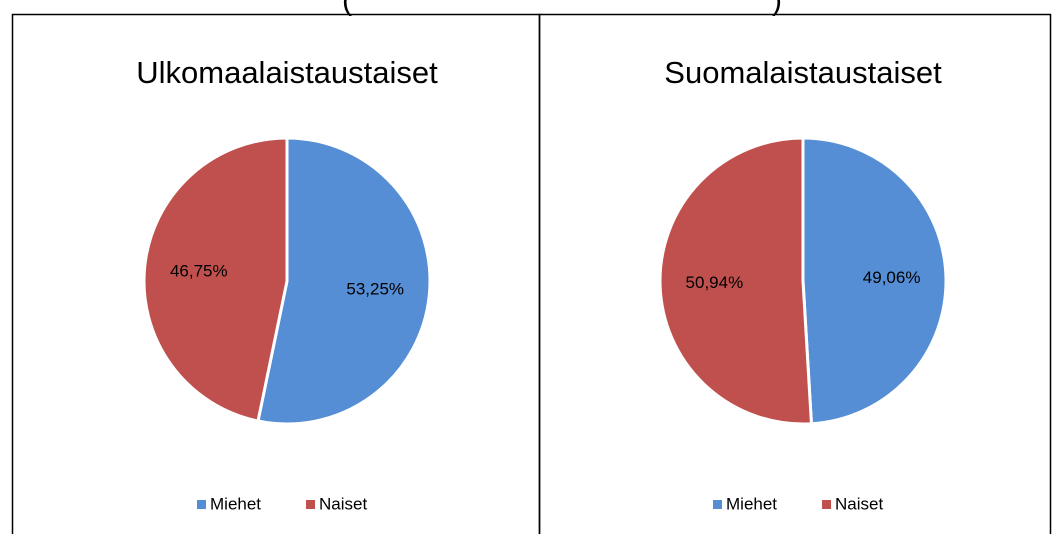 Image resolution: width=1055 pixels, height=534 pixels. What do you see at coordinates (375, 289) in the screenshot?
I see `data-label: 53,25%` at bounding box center [375, 289].